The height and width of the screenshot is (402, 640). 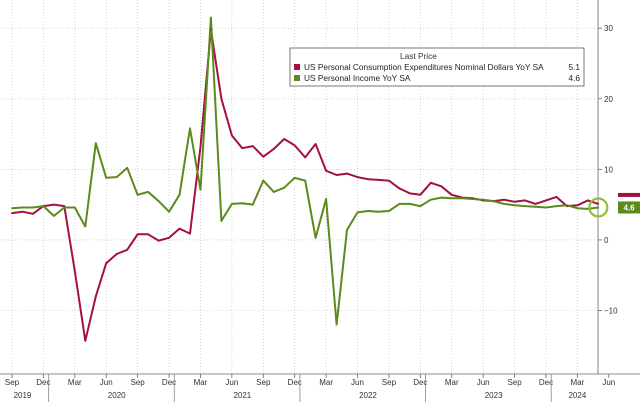 What do you see at coordinates (606, 240) in the screenshot?
I see `y-tick-label: 0` at bounding box center [606, 240].